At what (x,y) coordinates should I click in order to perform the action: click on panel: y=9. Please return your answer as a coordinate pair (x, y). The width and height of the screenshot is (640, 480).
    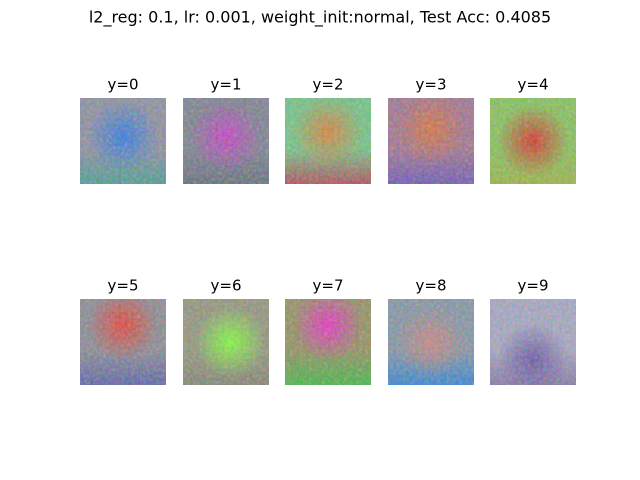
    Looking at the image, I should click on (533, 331).